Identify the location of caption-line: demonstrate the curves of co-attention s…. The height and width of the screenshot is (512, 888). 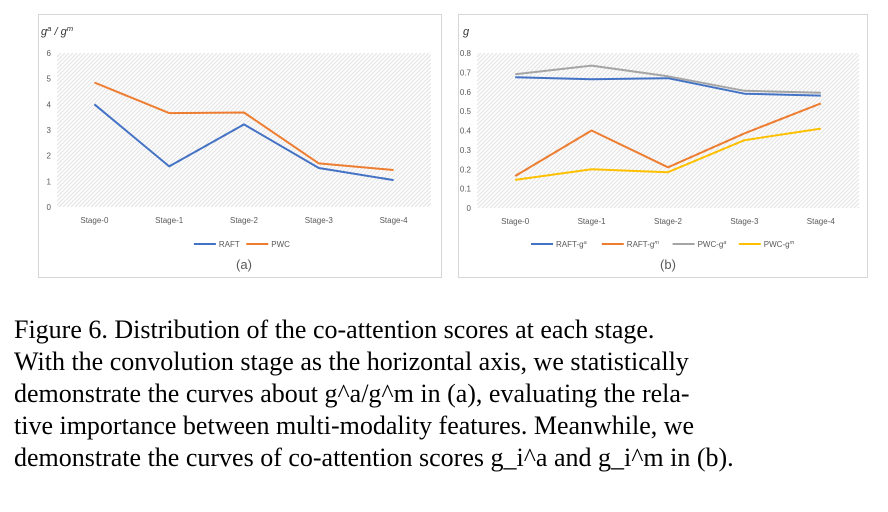
(374, 457).